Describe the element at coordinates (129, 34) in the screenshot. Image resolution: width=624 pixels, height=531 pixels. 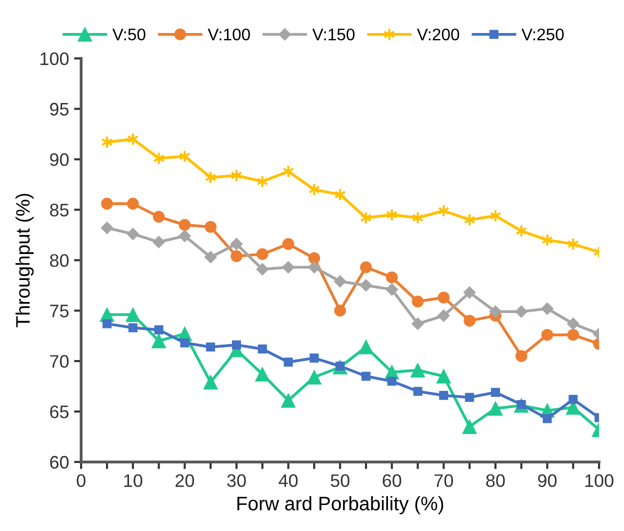
I see `legend-label: V:50` at that location.